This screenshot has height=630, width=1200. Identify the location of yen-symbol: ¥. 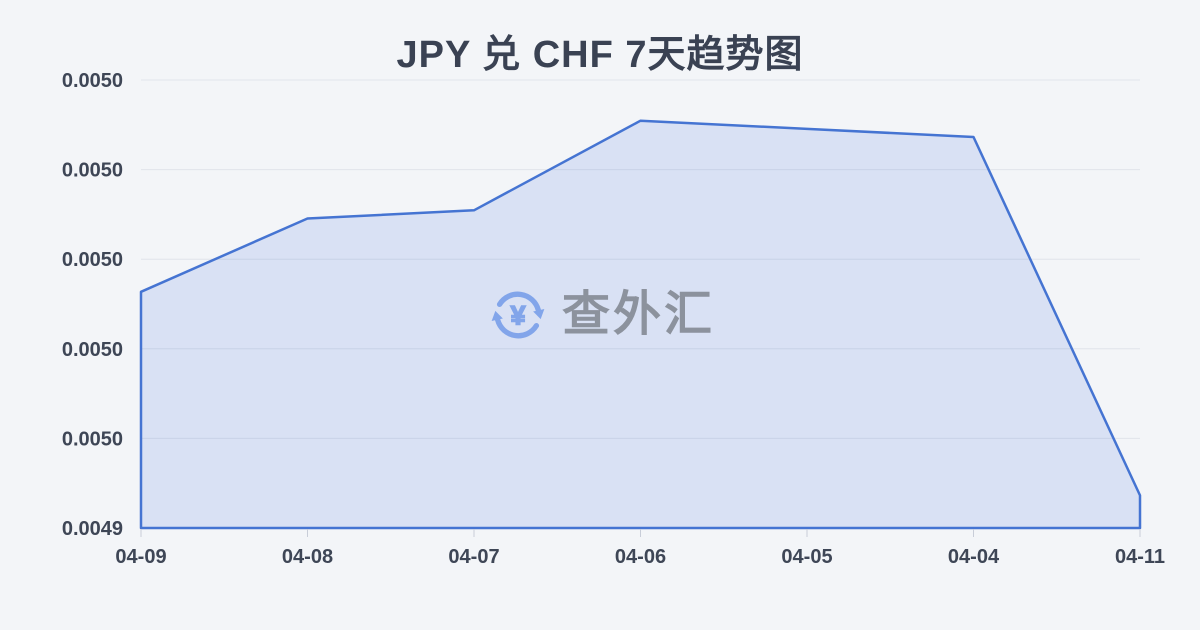
(517, 315).